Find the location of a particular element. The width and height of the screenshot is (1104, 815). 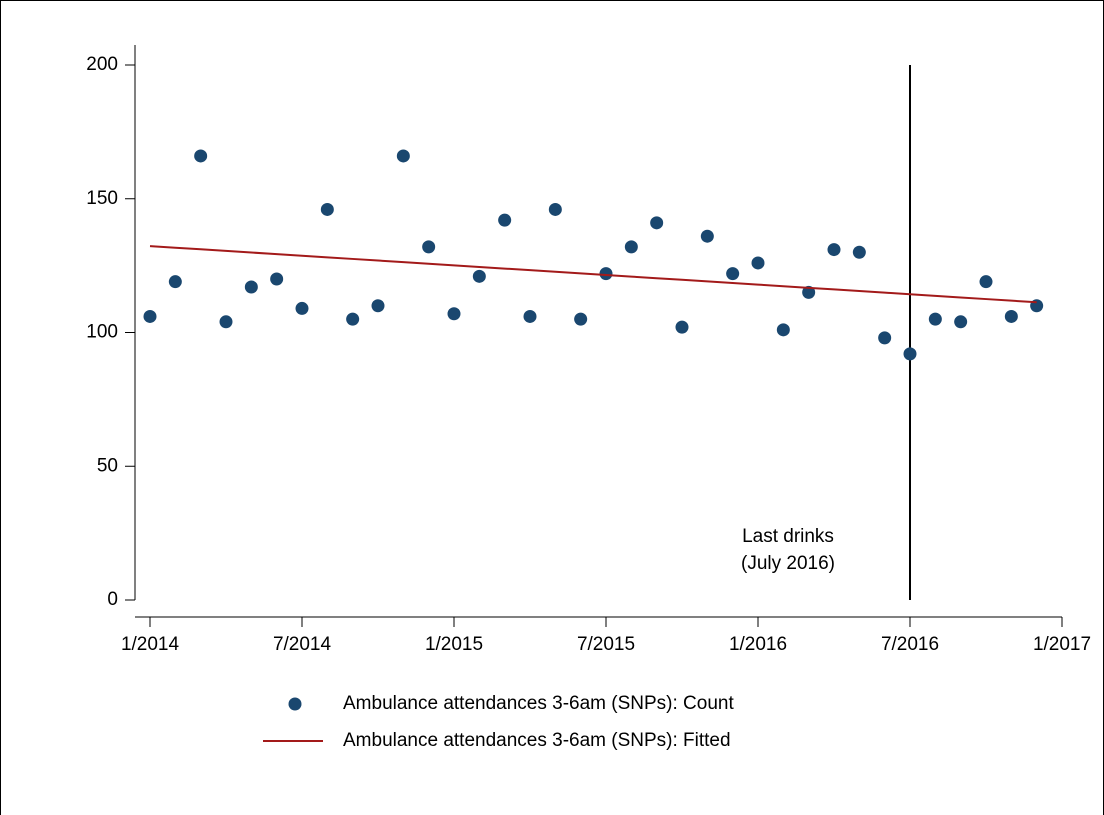

x-tick-label: 7/2016 is located at coordinates (910, 644).